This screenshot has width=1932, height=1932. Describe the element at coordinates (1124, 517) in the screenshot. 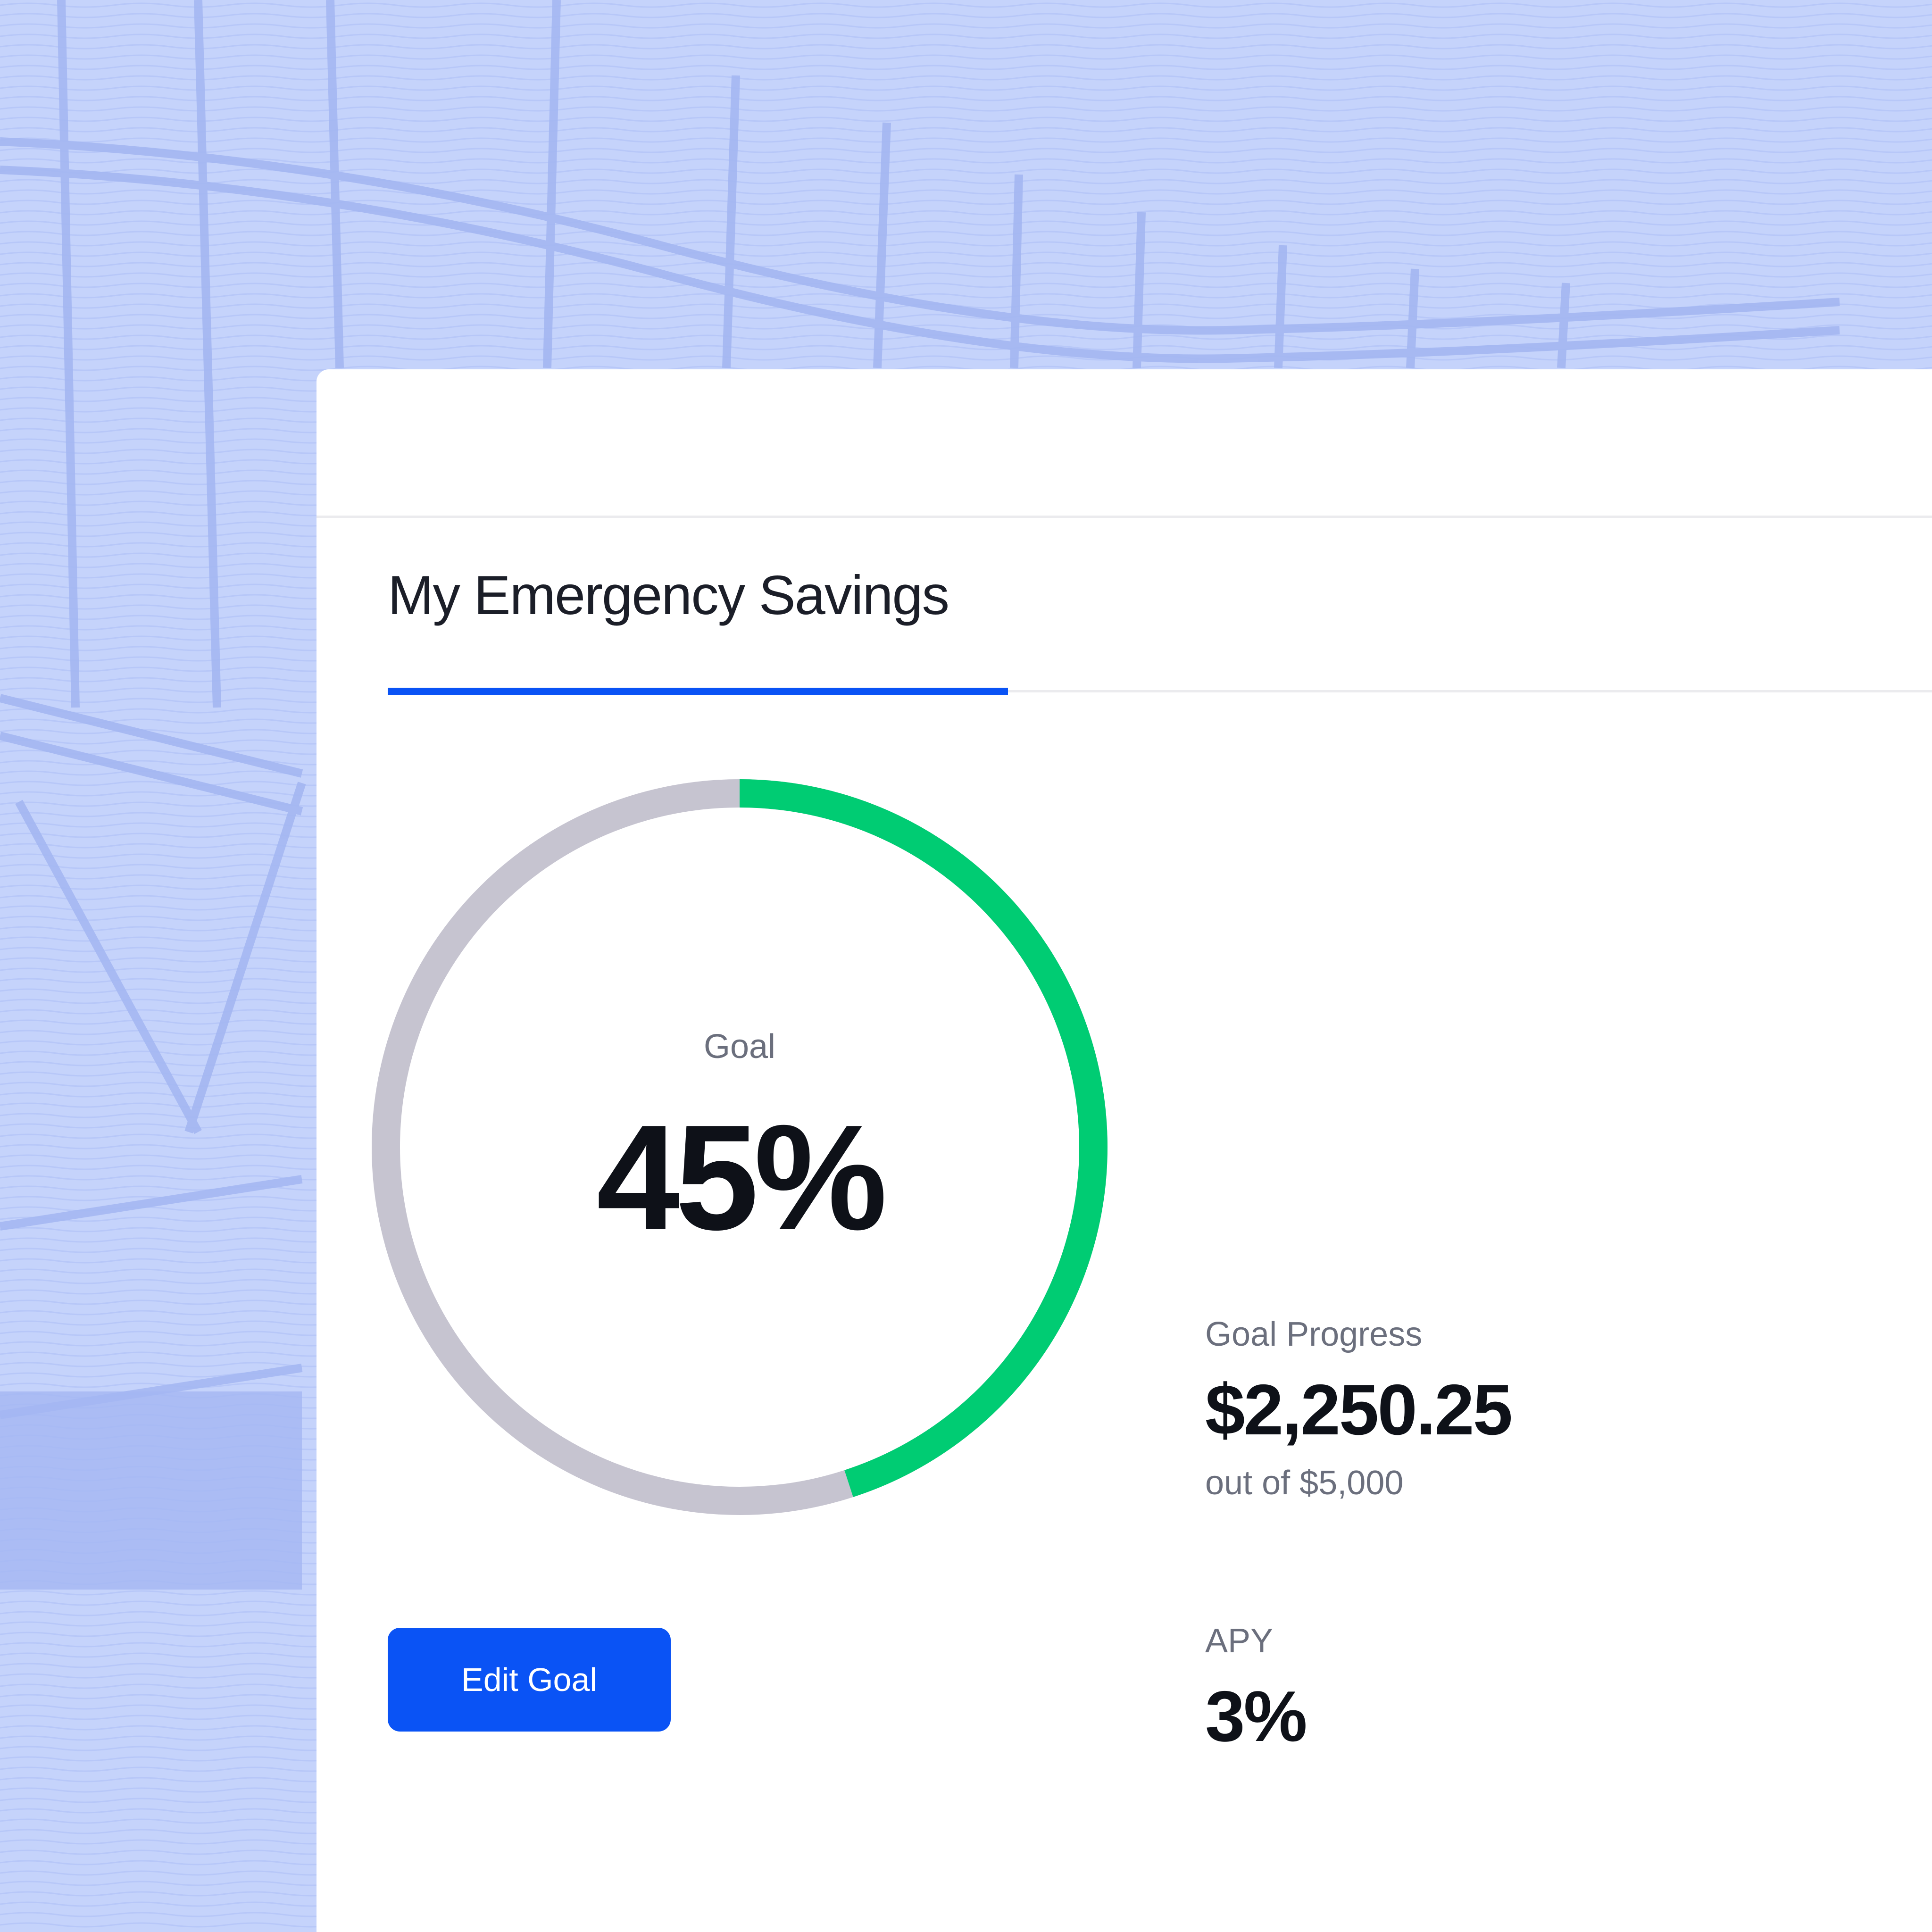

I see `header-divider` at that location.